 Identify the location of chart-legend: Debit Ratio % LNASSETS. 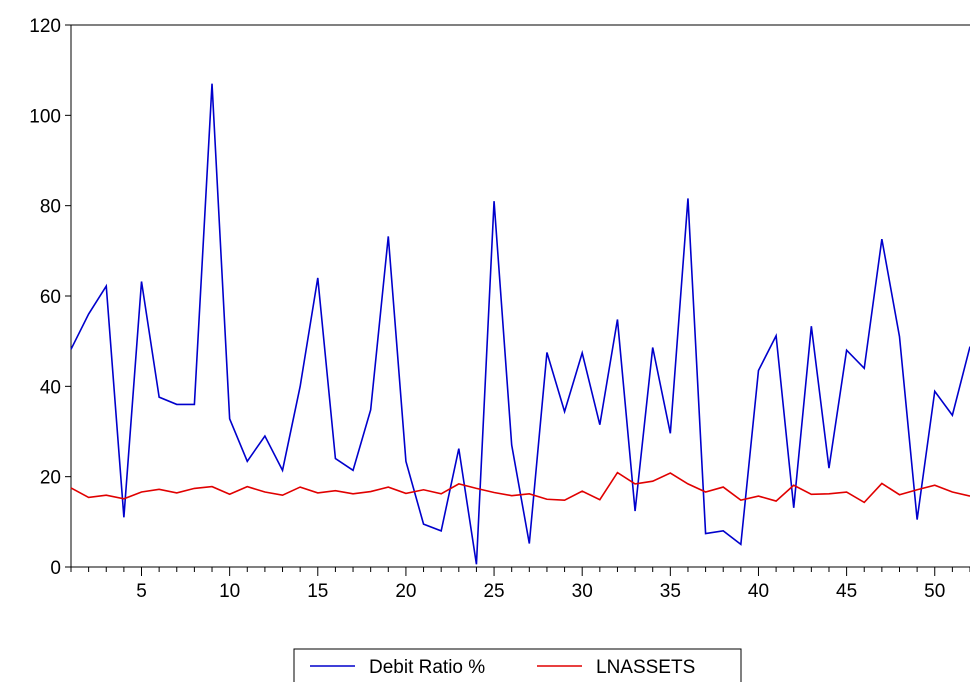
(517, 665).